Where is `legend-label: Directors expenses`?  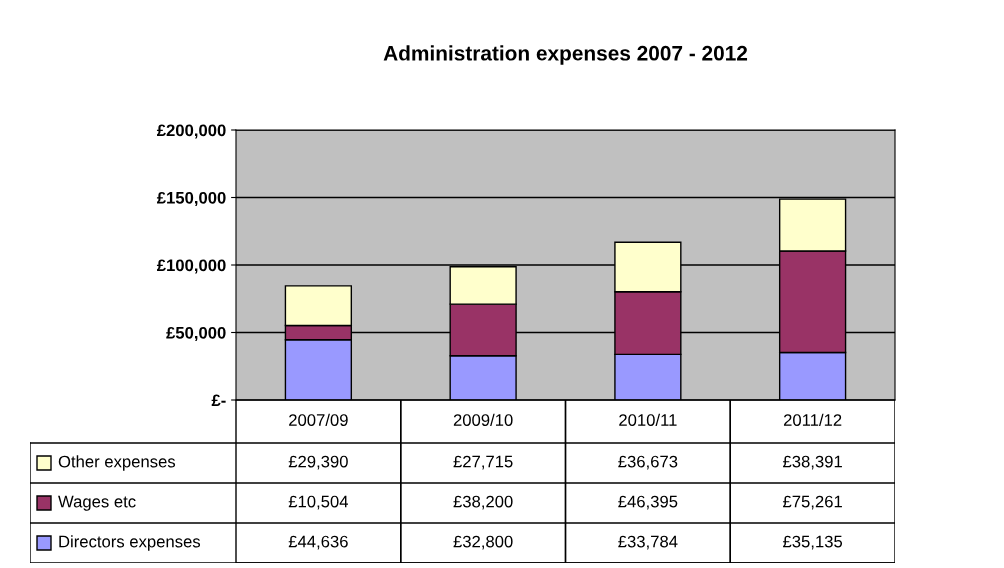
legend-label: Directors expenses is located at coordinates (130, 543).